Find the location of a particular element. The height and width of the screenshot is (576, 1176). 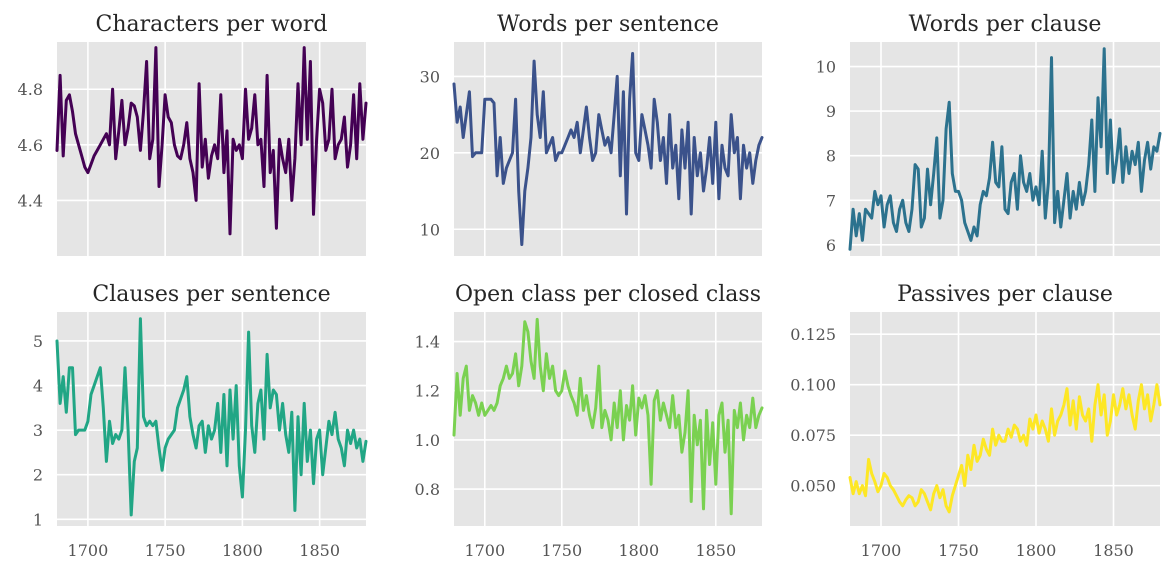

y-tick-label: 30 is located at coordinates (430, 76).